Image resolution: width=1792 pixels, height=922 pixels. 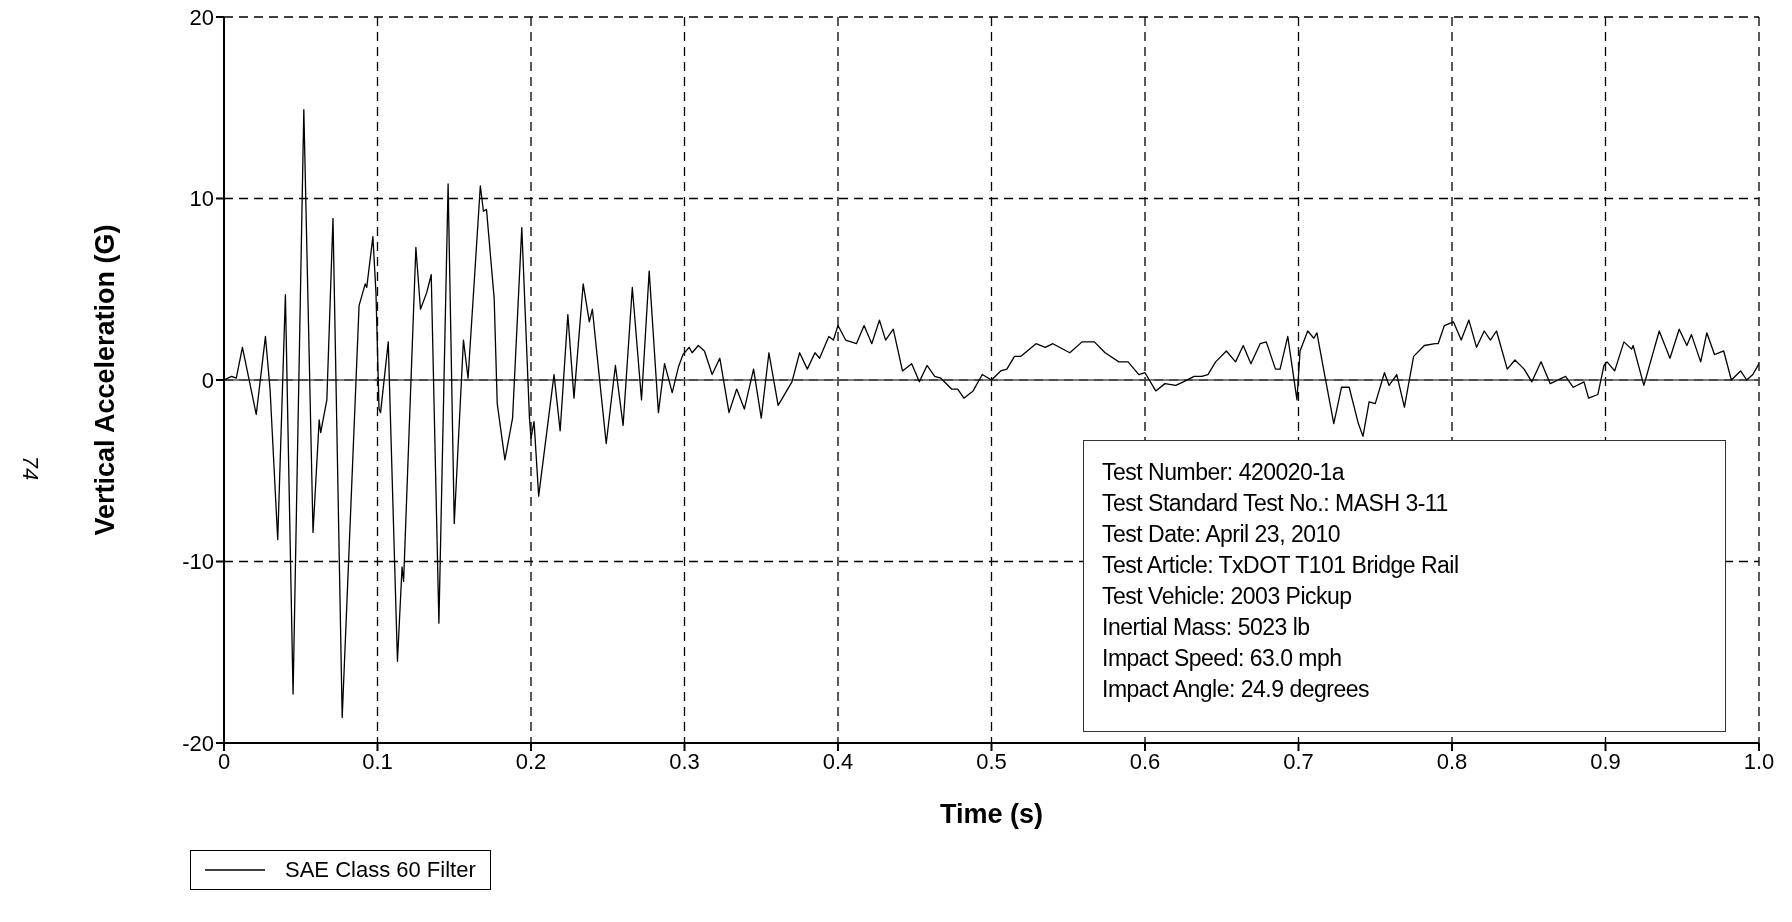 What do you see at coordinates (1222, 534) in the screenshot?
I see `annotation: Test Date: April 23, 2010` at bounding box center [1222, 534].